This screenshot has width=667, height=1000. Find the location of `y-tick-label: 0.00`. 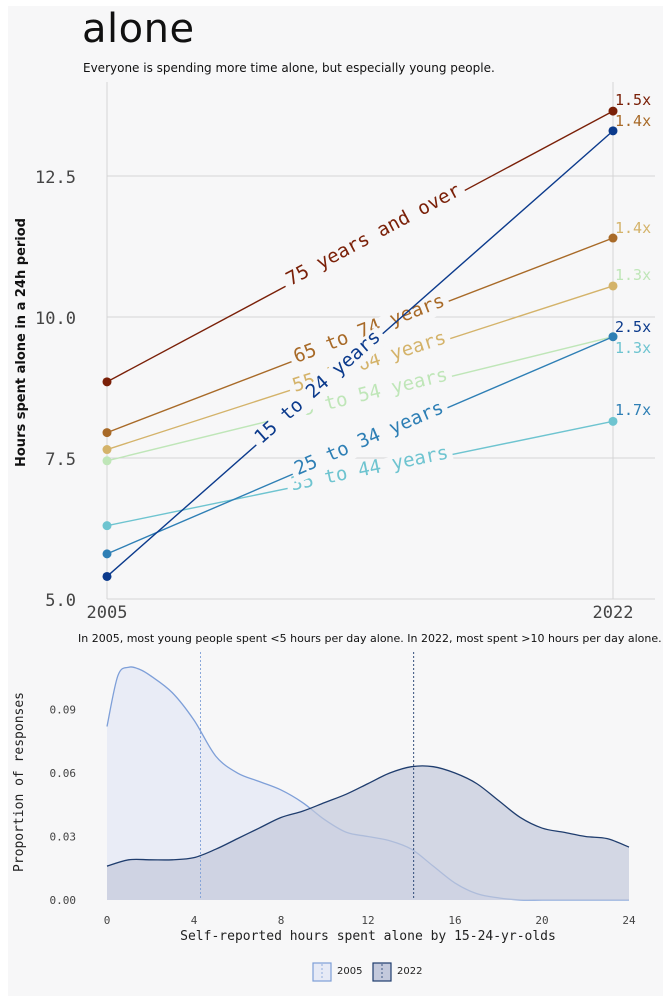

y-tick-label: 0.00 is located at coordinates (63, 900).